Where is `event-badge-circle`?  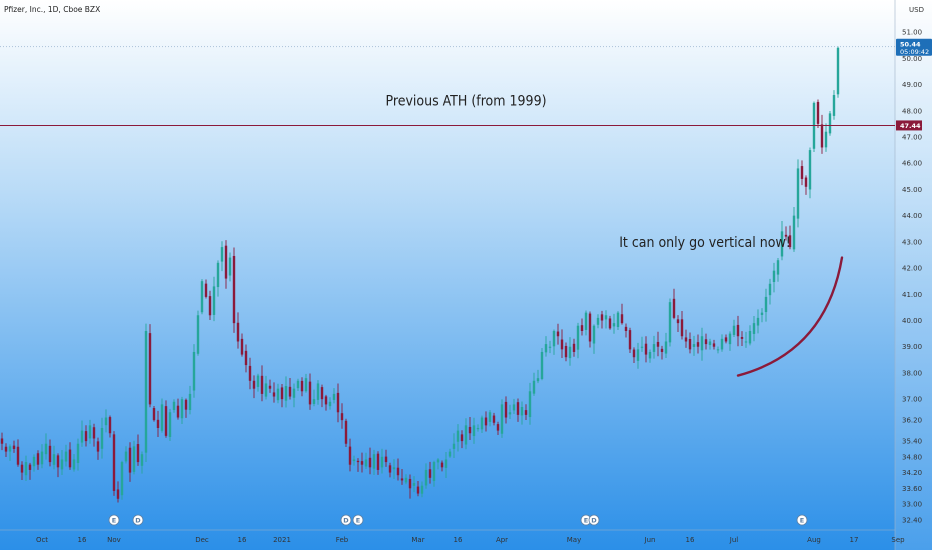 event-badge-circle is located at coordinates (138, 520).